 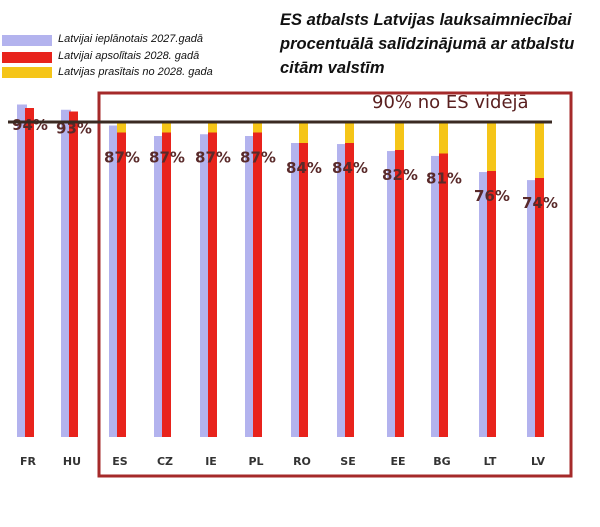 What do you see at coordinates (130, 39) in the screenshot?
I see `legend-label-planned: Latvijai ieplānotais 2027.gadā` at bounding box center [130, 39].